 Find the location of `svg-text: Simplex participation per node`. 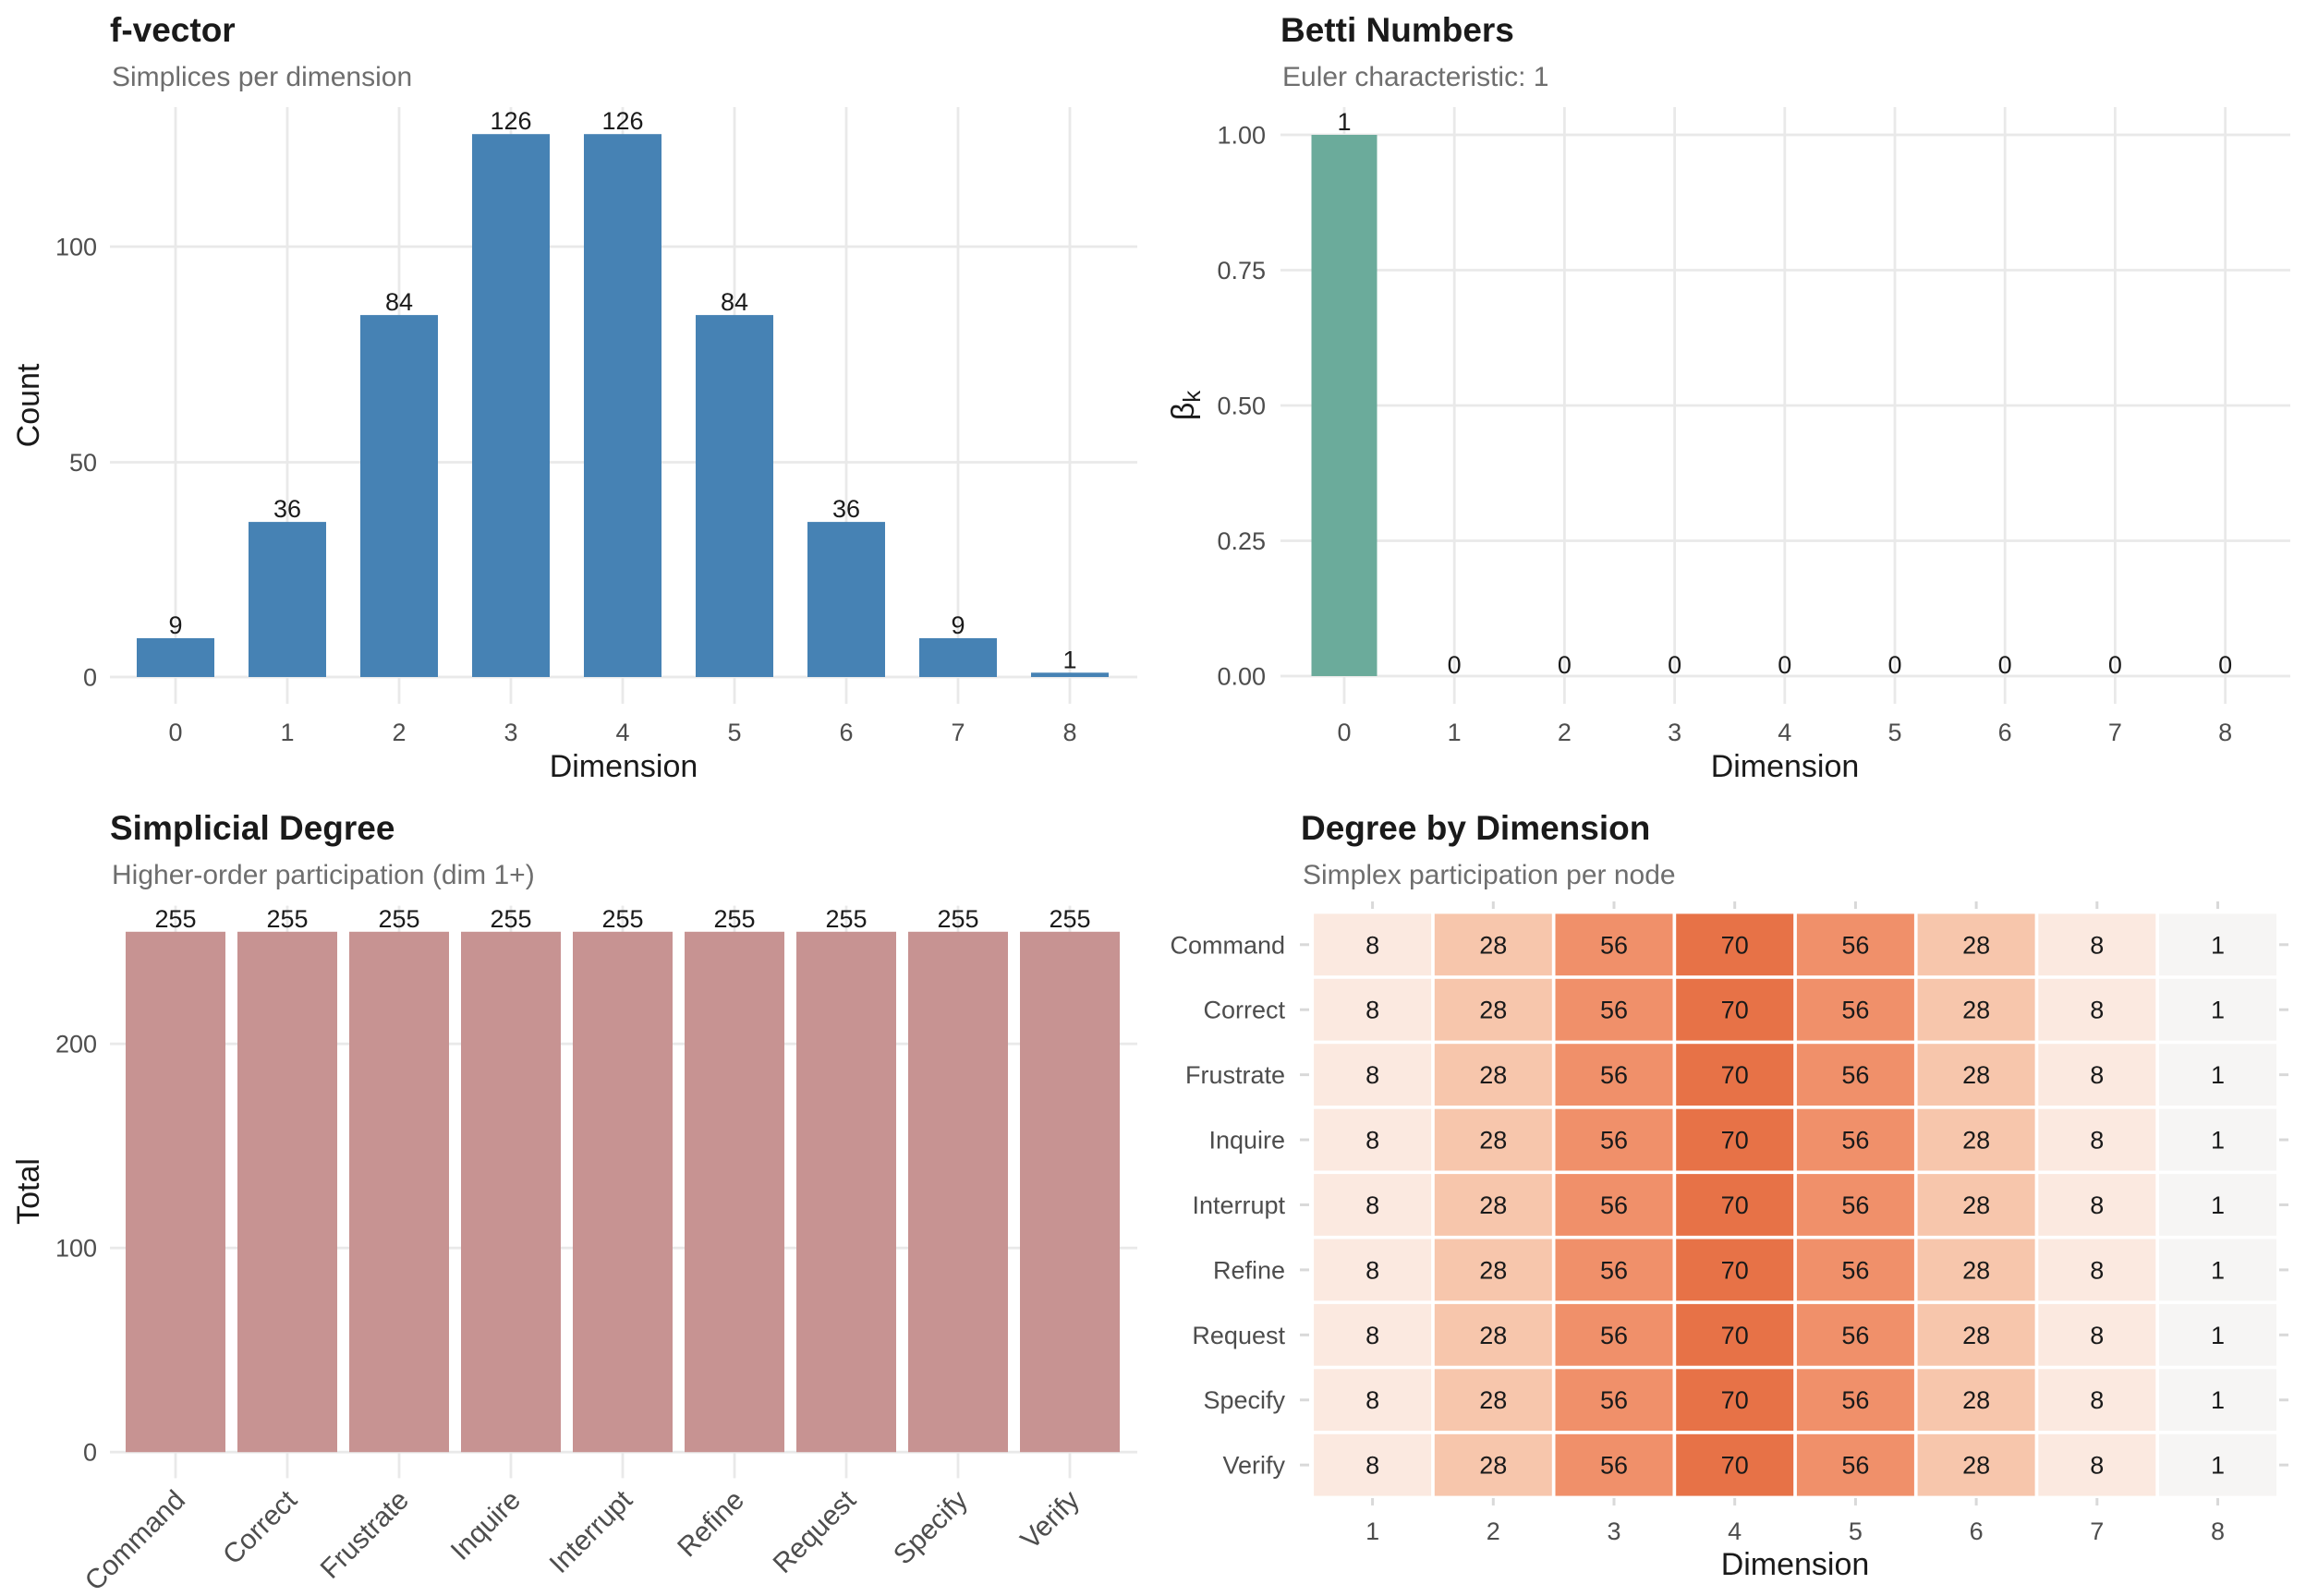

svg-text: Simplex participation per node is located at coordinates (1489, 875).